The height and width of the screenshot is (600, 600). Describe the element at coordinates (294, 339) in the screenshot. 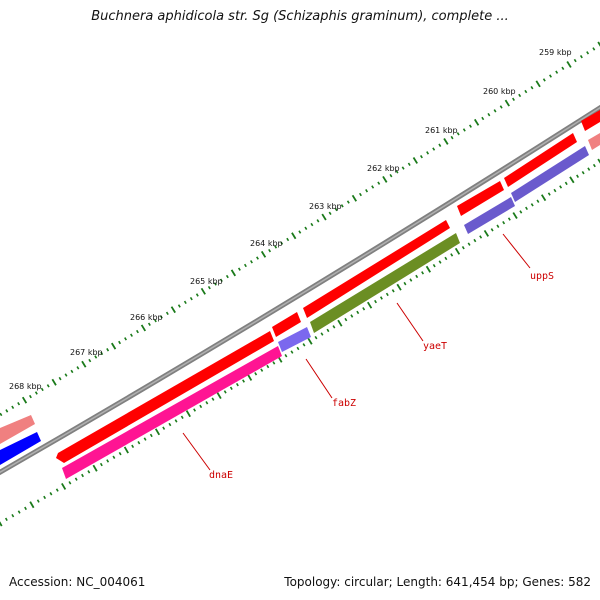

I see `gene-fabz-bar` at that location.